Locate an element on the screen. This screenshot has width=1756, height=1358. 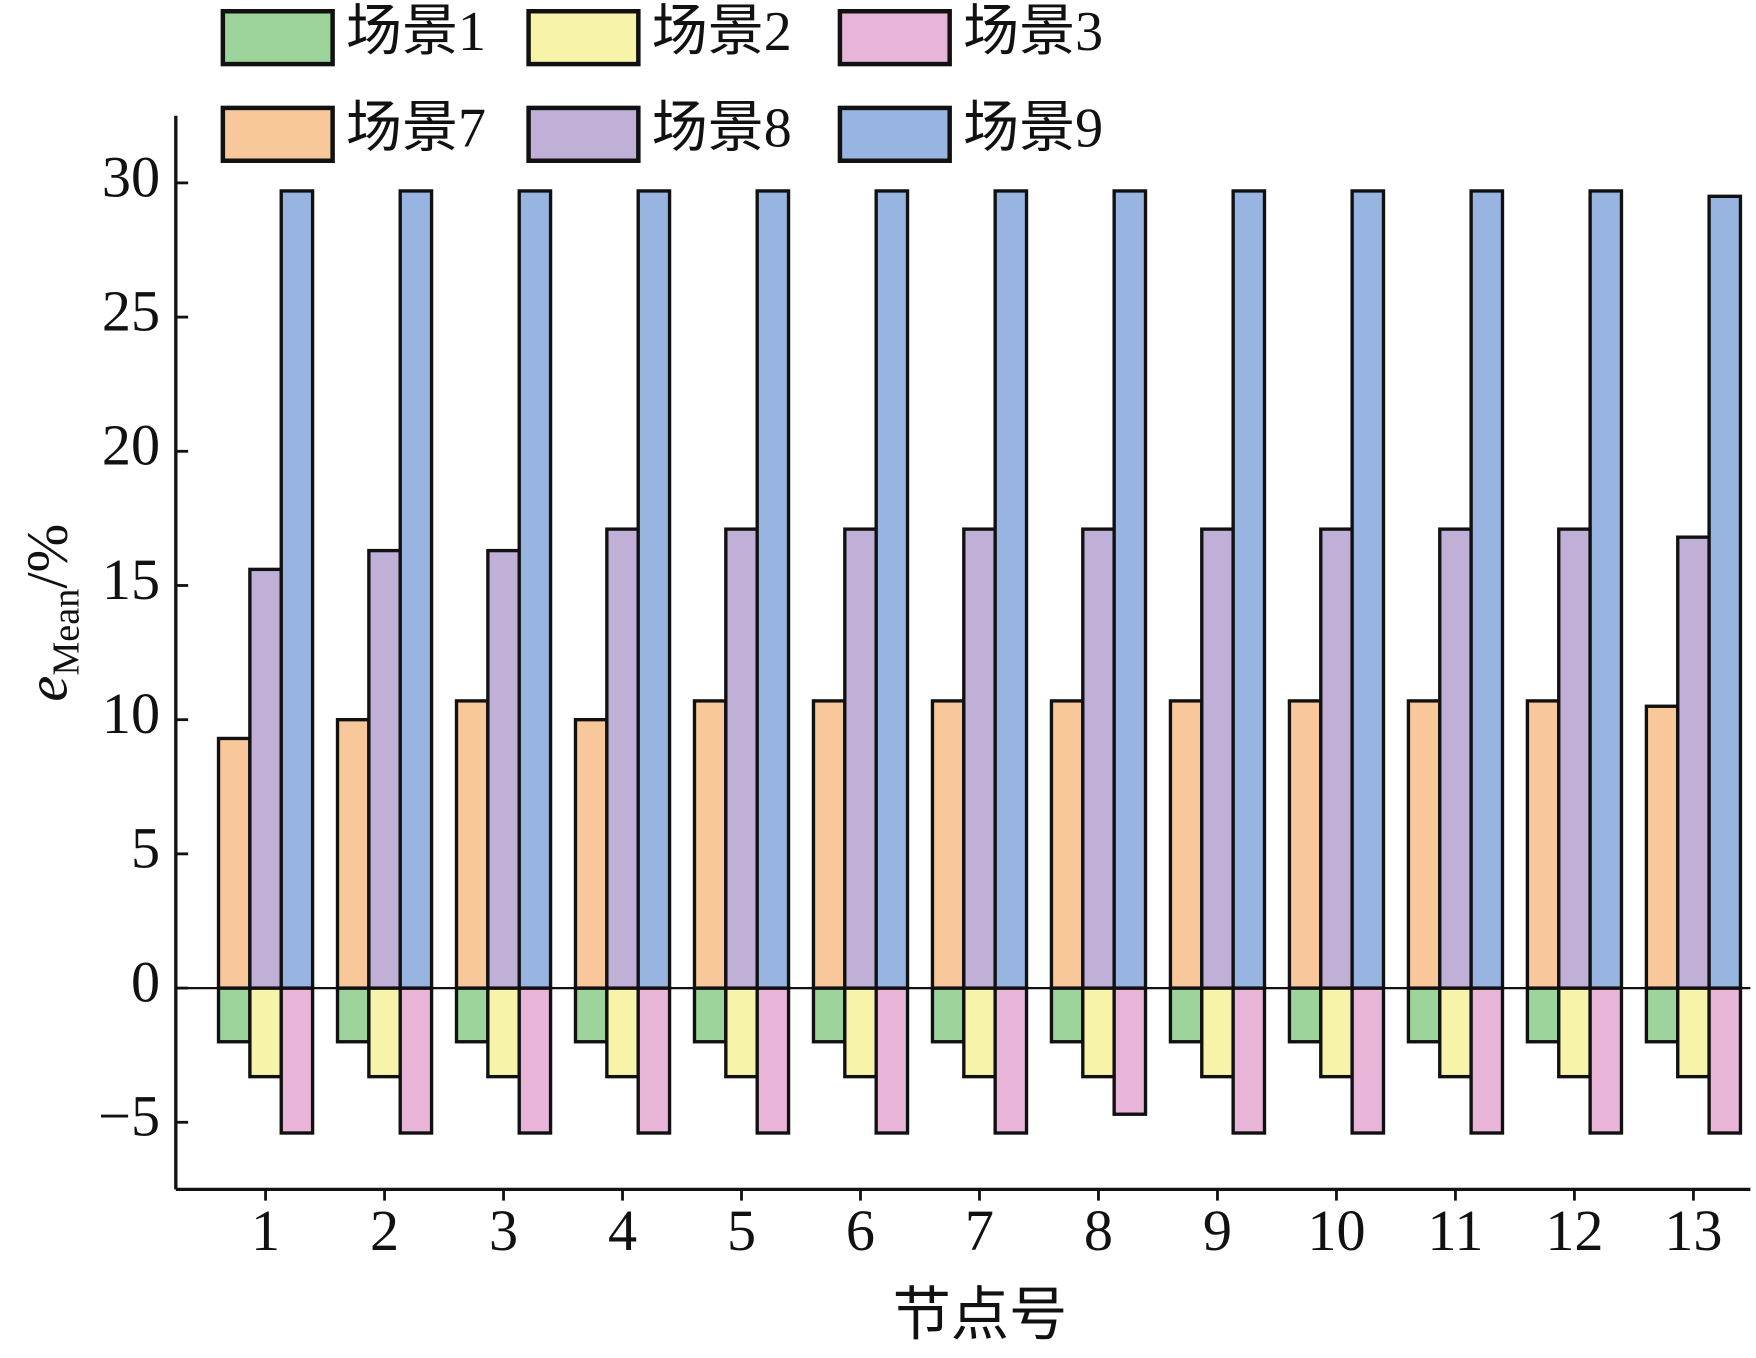
y-label-unit: /% is located at coordinates (47, 556).